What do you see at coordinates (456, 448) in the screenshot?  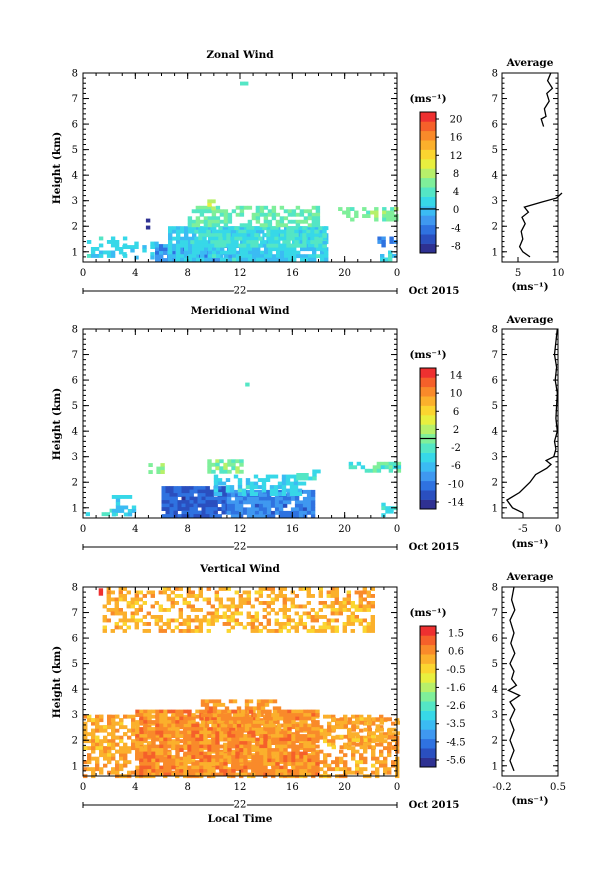 I see `colorbar-tick-label: -2` at bounding box center [456, 448].